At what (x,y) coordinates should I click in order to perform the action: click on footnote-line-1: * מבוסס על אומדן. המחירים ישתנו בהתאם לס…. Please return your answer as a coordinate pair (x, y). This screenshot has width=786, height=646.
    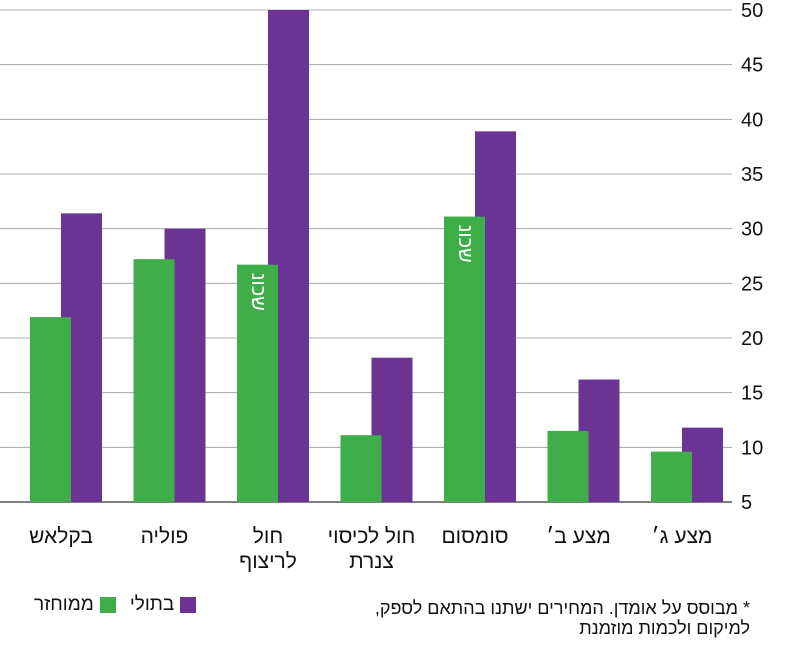
    Looking at the image, I should click on (562, 608).